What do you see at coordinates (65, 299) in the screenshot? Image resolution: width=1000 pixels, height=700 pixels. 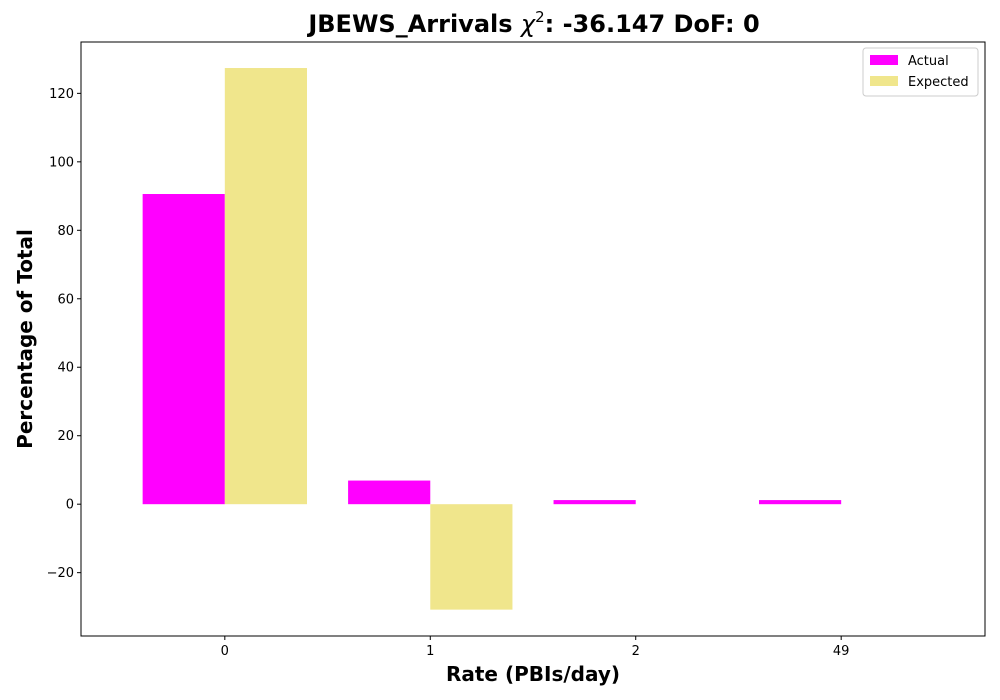 I see `y-tick-label: 60` at bounding box center [65, 299].